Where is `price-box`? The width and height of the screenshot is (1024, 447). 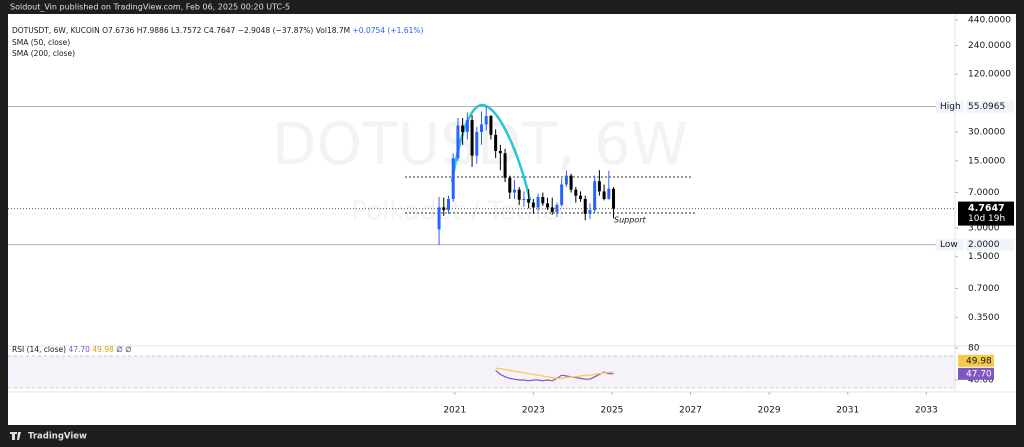 price-box is located at coordinates (986, 213).